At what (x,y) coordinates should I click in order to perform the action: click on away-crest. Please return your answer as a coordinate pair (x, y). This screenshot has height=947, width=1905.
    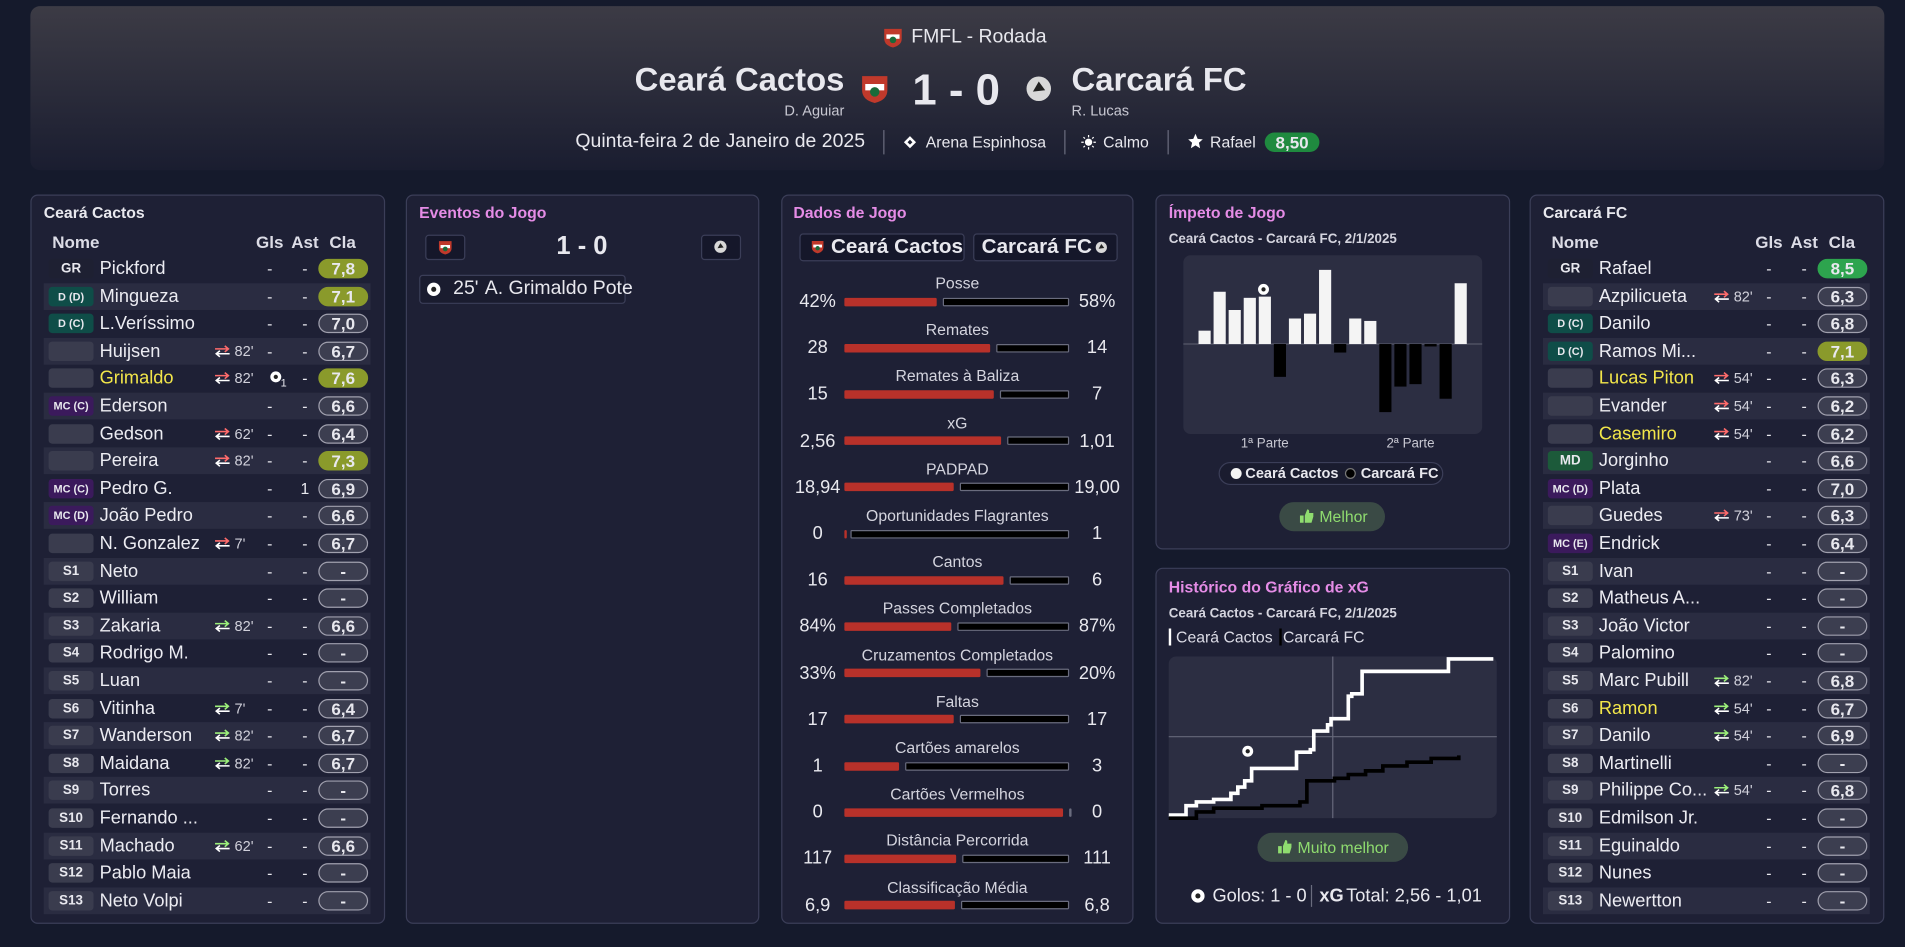
    Looking at the image, I should click on (720, 246).